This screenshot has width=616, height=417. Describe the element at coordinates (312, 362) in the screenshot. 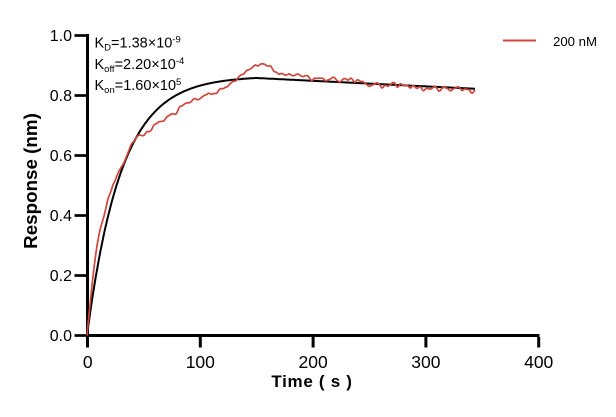

I see `svg-text: 200` at that location.